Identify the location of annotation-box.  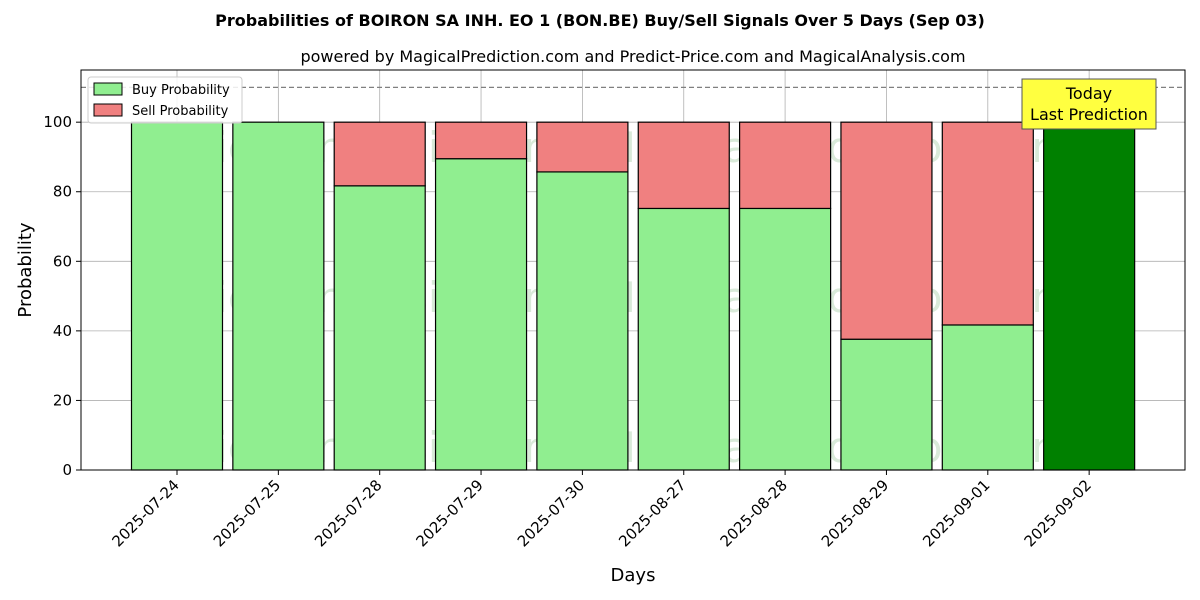
(1089, 104).